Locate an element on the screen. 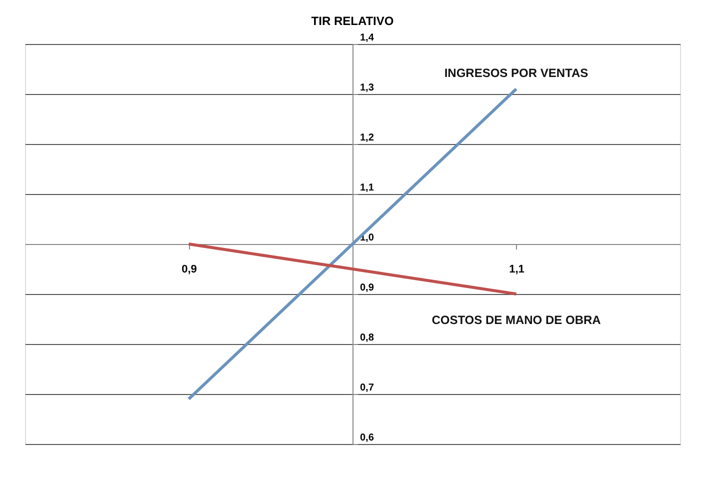 The width and height of the screenshot is (717, 486). y-tick-label: 0,7 is located at coordinates (367, 388).